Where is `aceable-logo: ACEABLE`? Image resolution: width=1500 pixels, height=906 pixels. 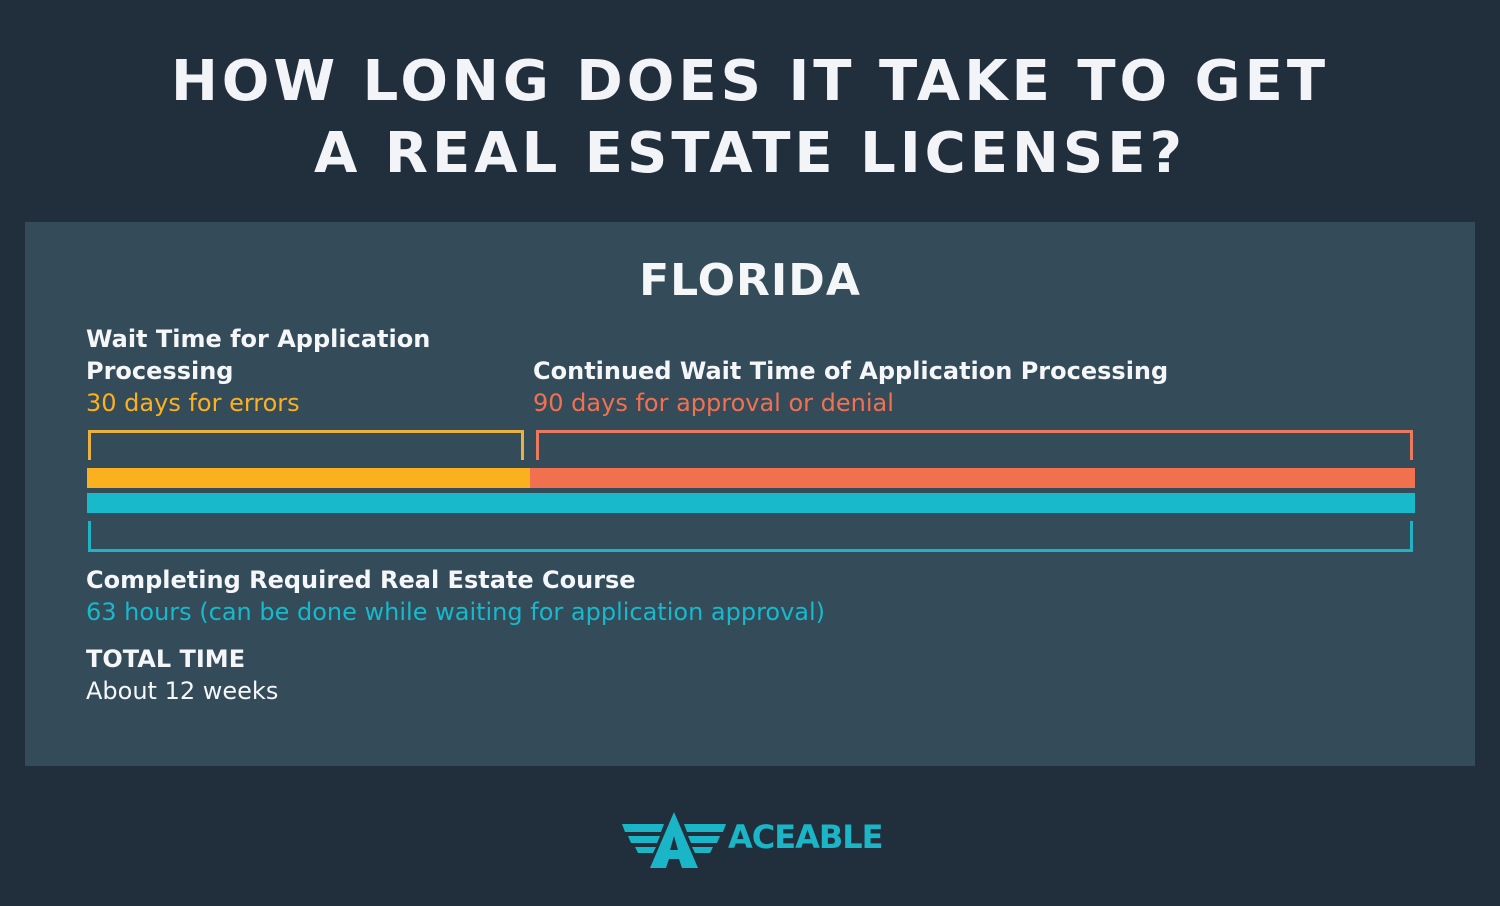 aceable-logo: ACEABLE is located at coordinates (753, 841).